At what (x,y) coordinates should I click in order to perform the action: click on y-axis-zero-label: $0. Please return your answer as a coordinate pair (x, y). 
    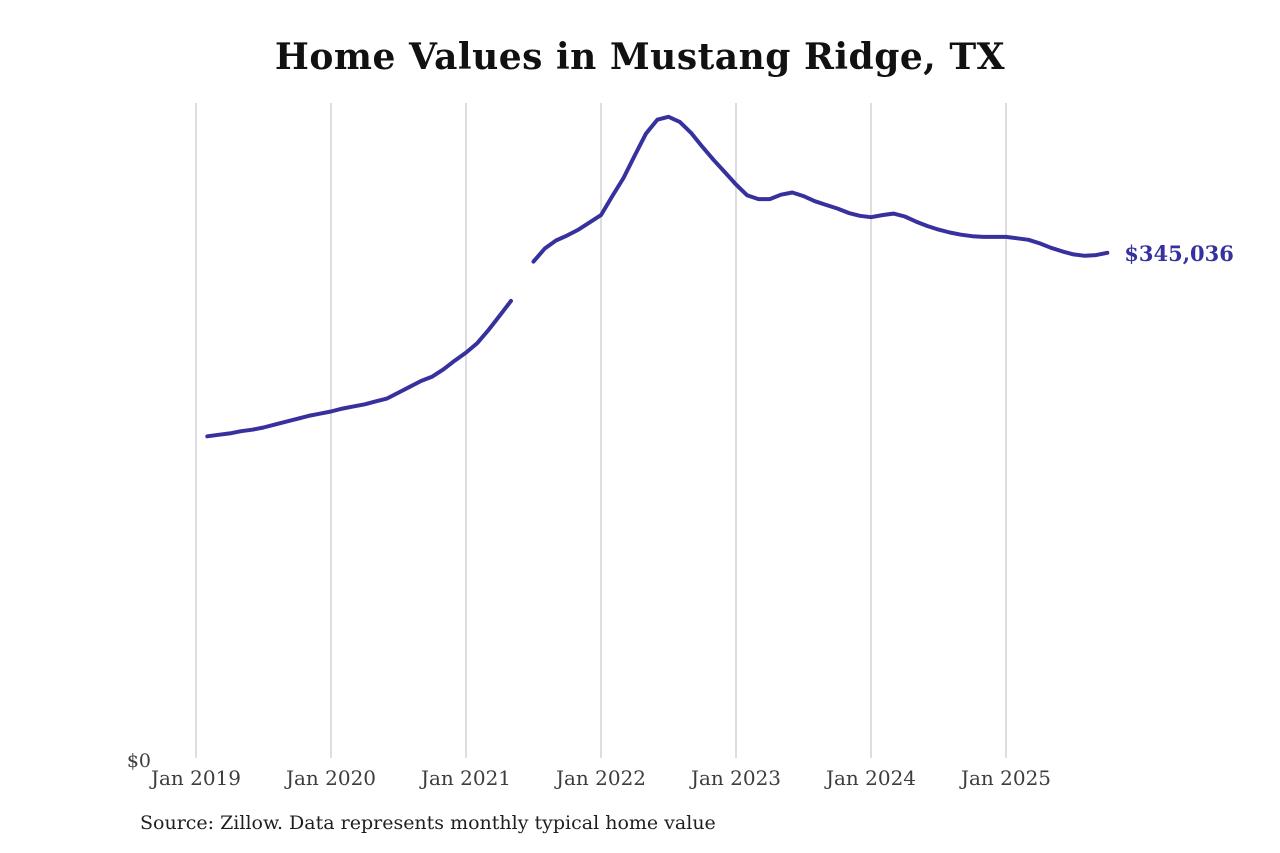
    Looking at the image, I should click on (139, 761).